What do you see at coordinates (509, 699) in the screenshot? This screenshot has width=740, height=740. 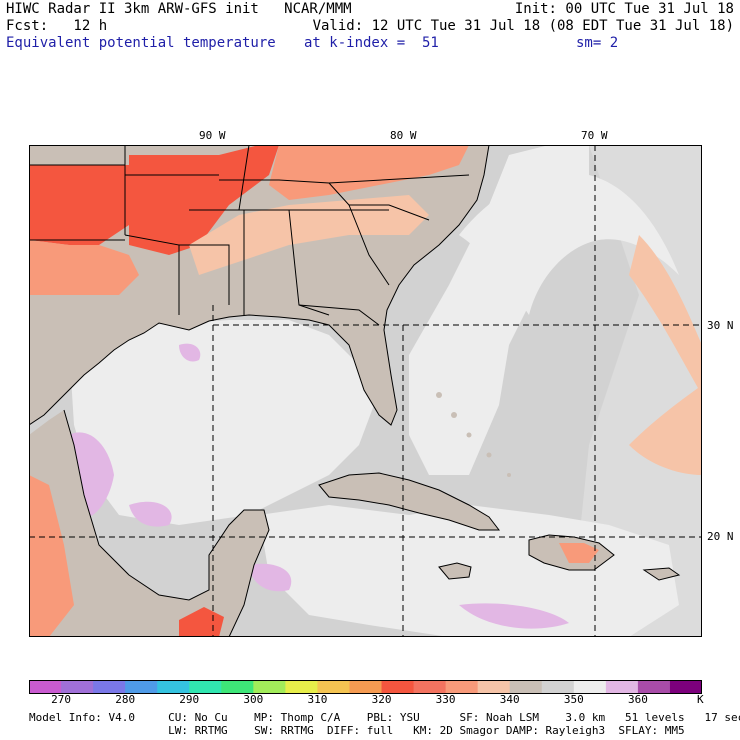 I see `colorbar-tick-label: 340` at bounding box center [509, 699].